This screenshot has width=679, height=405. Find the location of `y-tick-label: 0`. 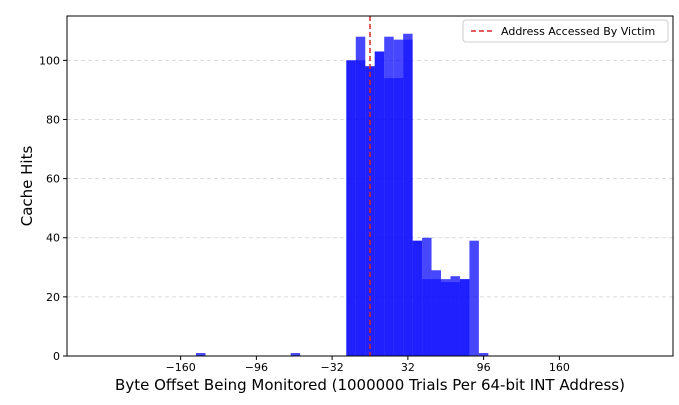

y-tick-label: 0 is located at coordinates (56, 356).